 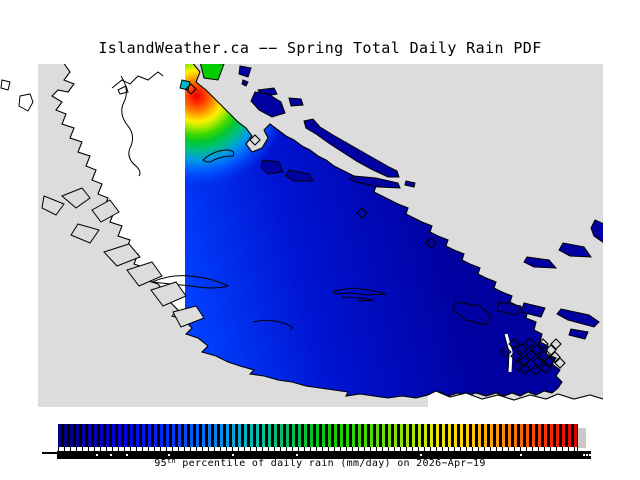 What do you see at coordinates (318, 435) in the screenshot?
I see `colorbar` at bounding box center [318, 435].